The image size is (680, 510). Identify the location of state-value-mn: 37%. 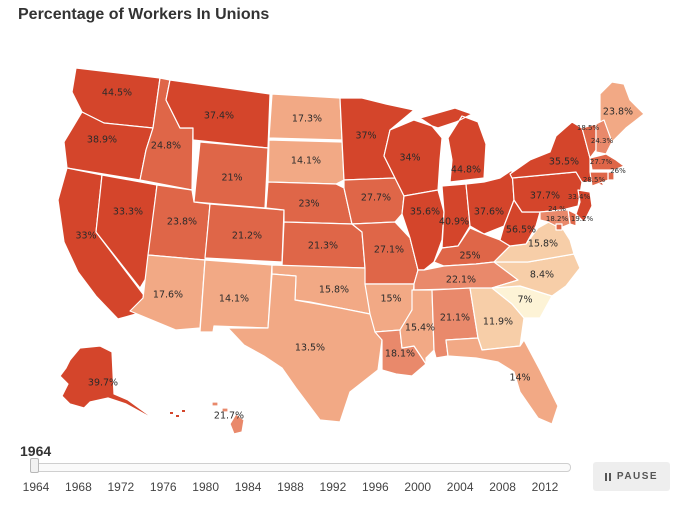
(365, 136).